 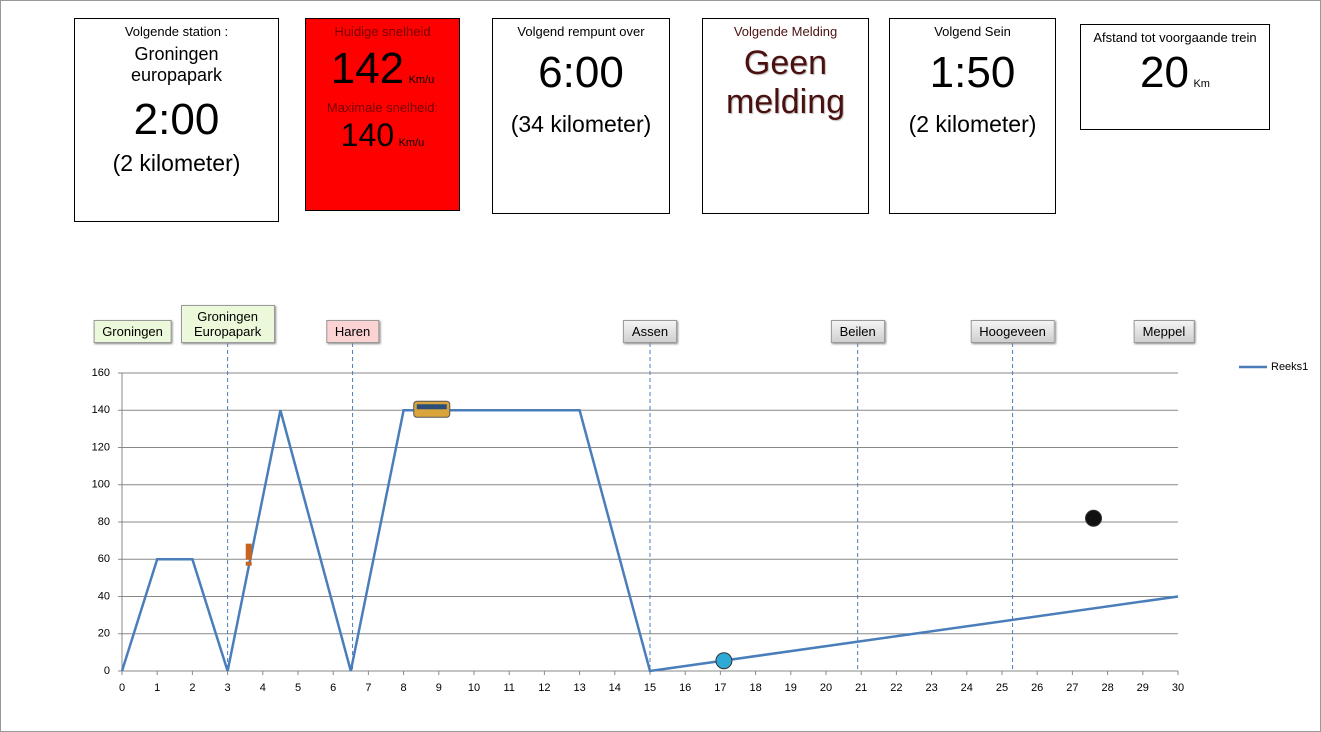 I want to click on marker-own, so click(x=724, y=661).